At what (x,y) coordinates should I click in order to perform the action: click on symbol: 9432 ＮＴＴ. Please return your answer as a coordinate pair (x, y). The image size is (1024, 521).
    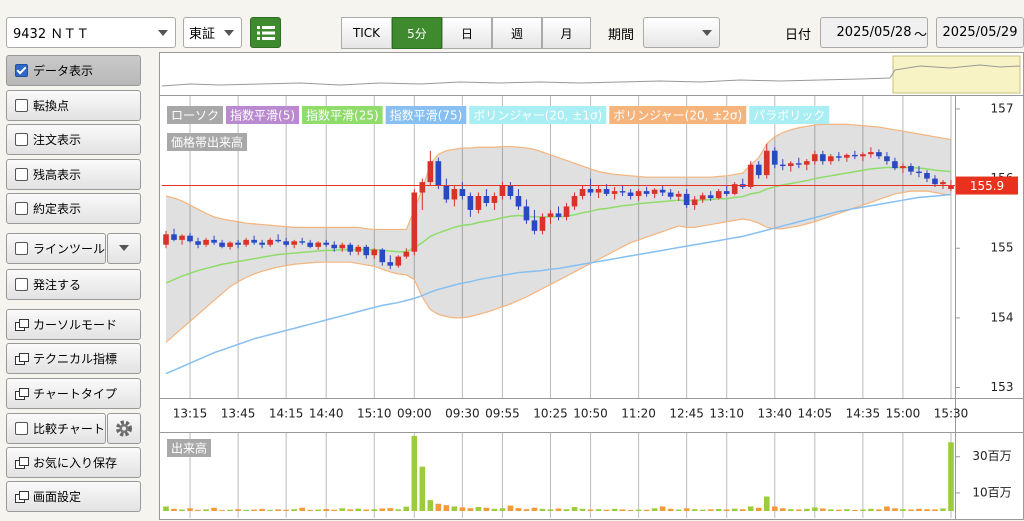
    Looking at the image, I should click on (51, 34).